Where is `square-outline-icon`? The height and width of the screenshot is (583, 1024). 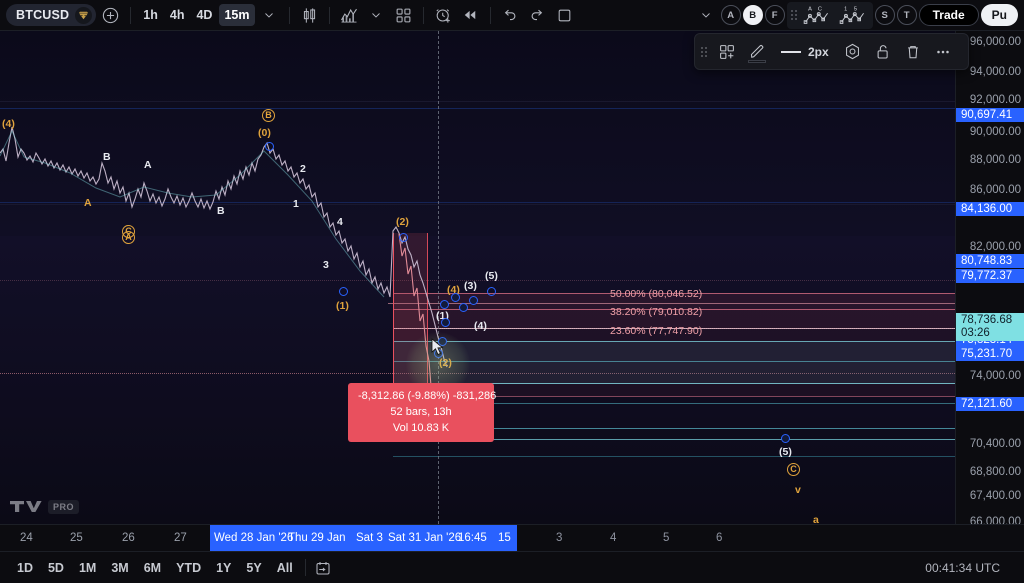 square-outline-icon is located at coordinates (564, 15).